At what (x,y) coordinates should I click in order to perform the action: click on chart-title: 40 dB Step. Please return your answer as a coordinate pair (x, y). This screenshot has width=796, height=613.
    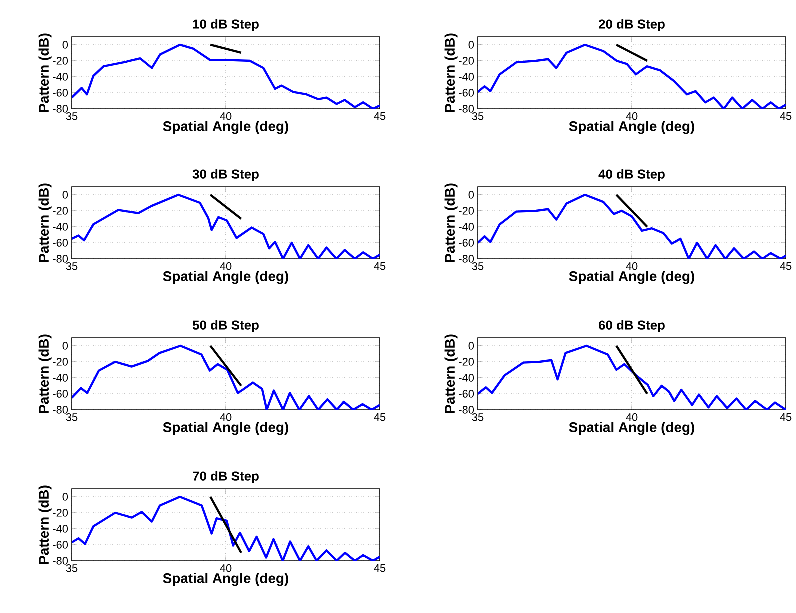
    Looking at the image, I should click on (631, 175).